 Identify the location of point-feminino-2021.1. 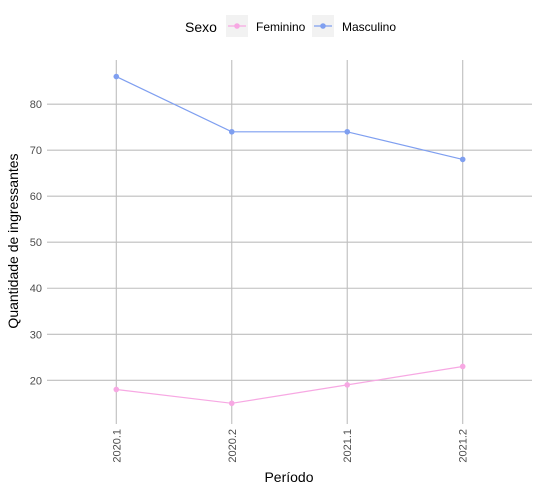
(347, 385).